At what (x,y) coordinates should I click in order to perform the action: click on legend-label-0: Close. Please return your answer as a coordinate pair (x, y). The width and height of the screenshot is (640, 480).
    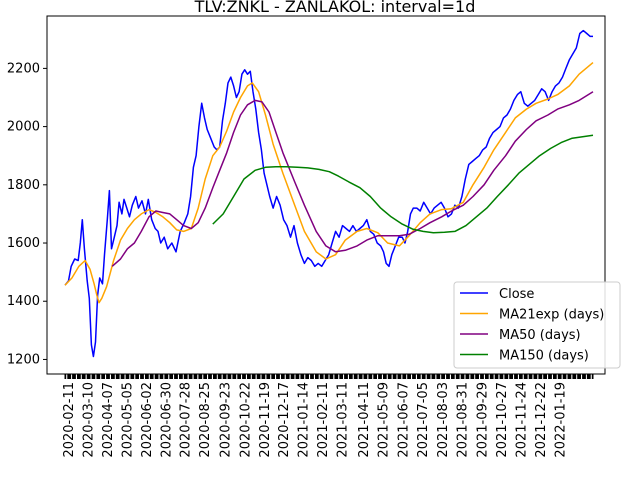
    Looking at the image, I should click on (516, 294).